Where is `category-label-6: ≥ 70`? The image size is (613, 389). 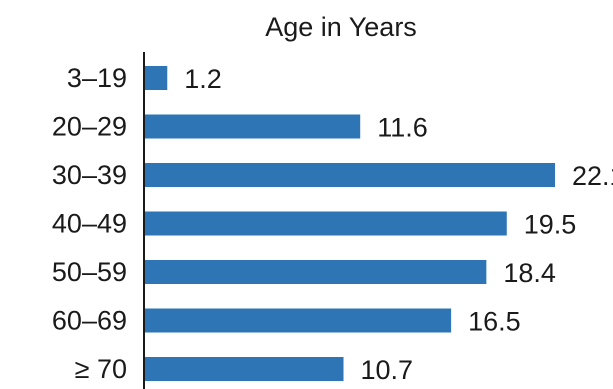 category-label-6: ≥ 70 is located at coordinates (101, 369).